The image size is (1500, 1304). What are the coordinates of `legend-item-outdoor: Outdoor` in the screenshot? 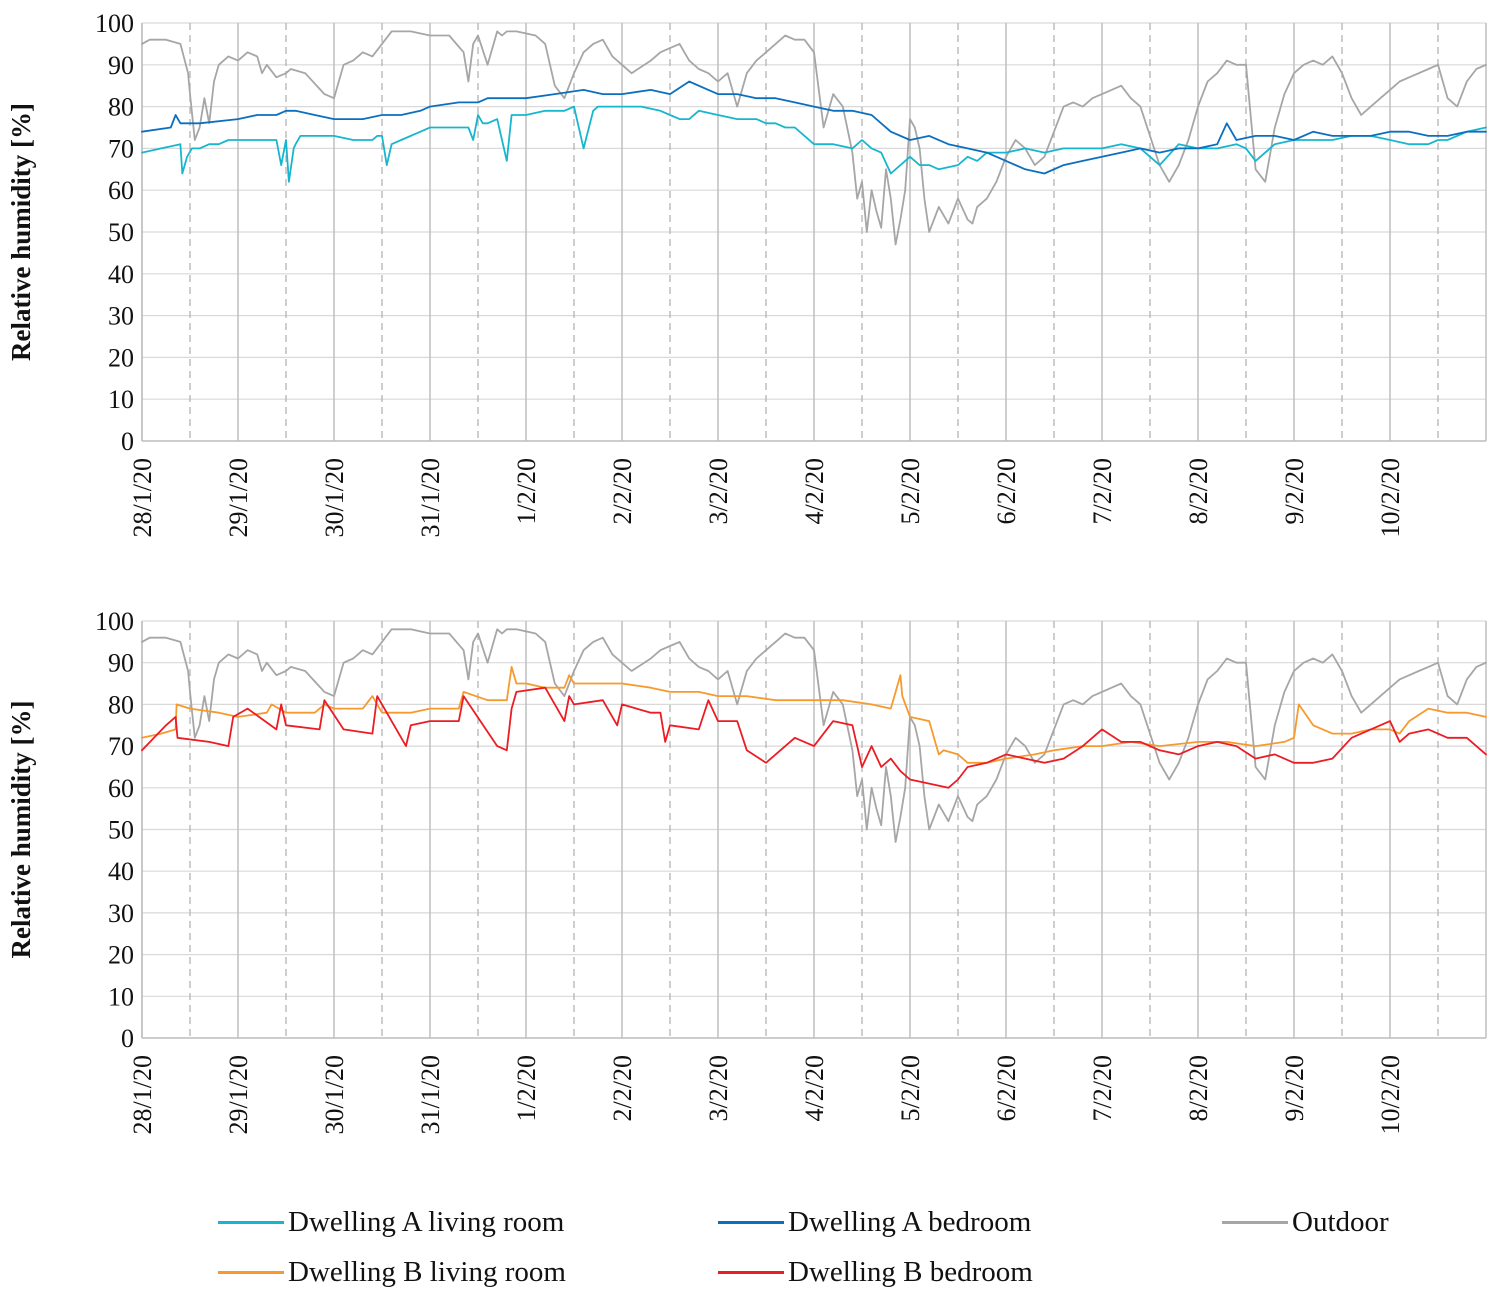 It's located at (1305, 1222).